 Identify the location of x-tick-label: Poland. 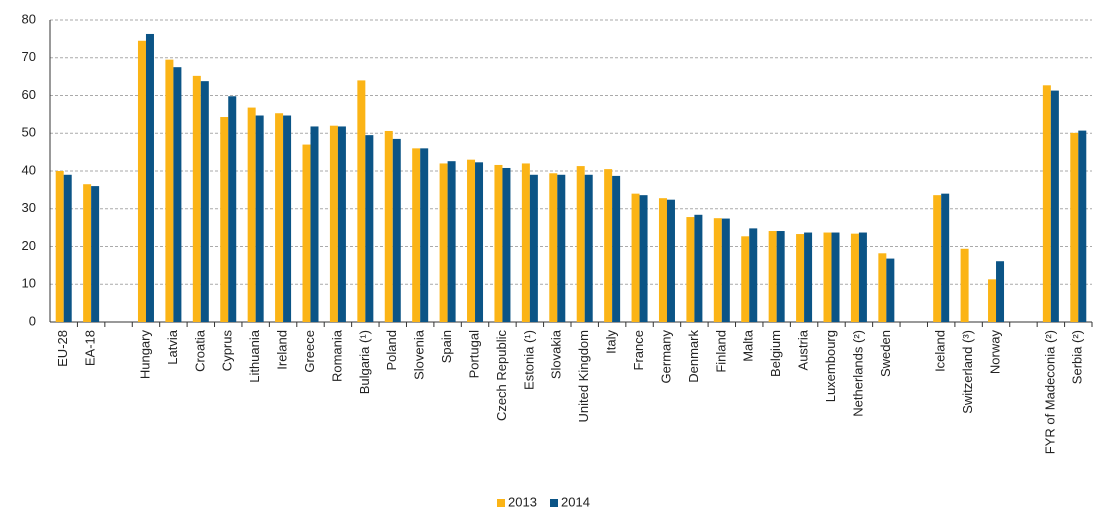
(391, 350).